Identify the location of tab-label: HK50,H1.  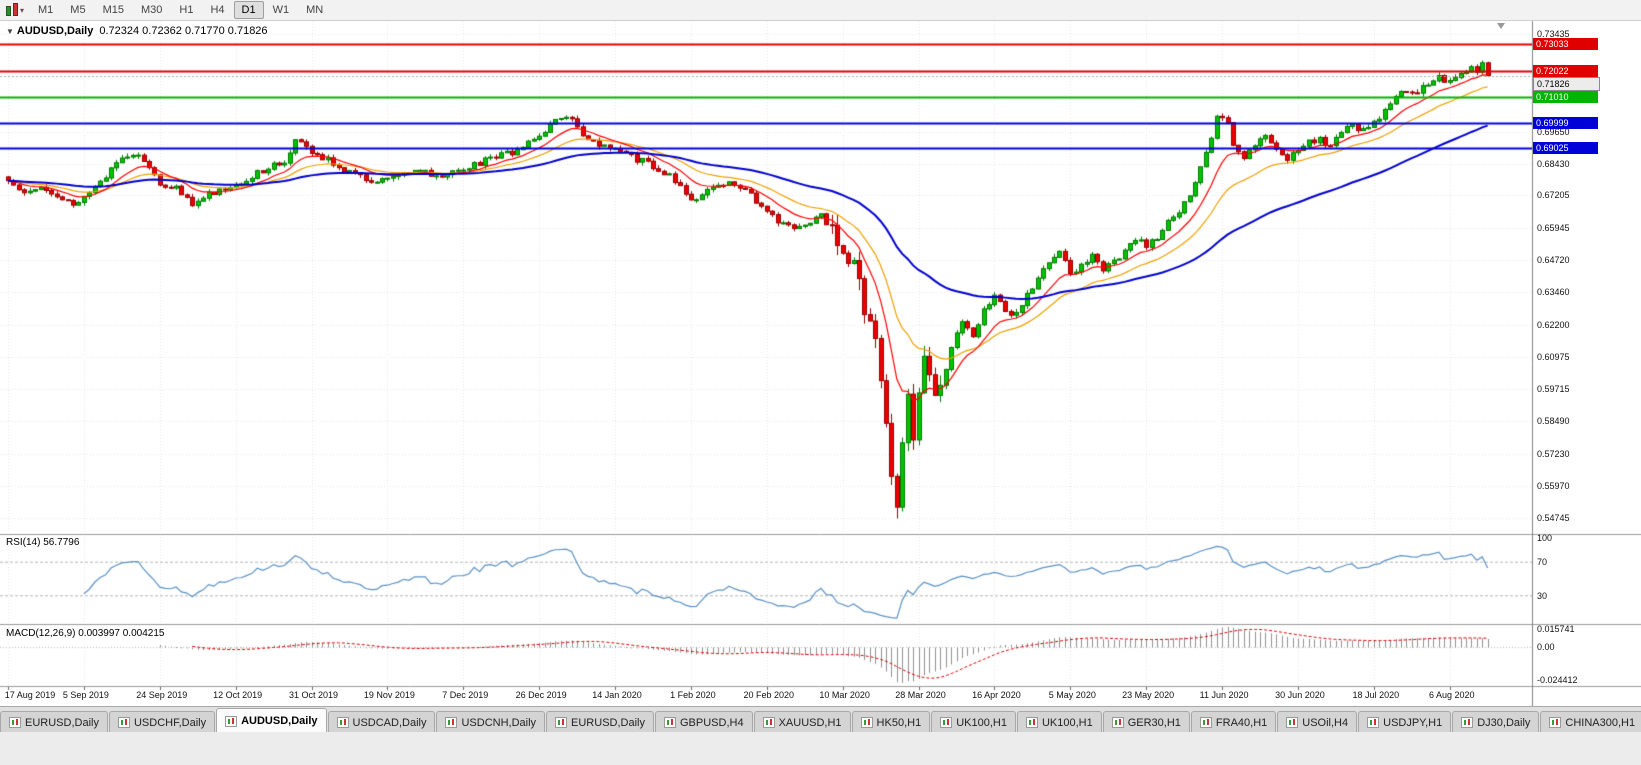
(899, 722).